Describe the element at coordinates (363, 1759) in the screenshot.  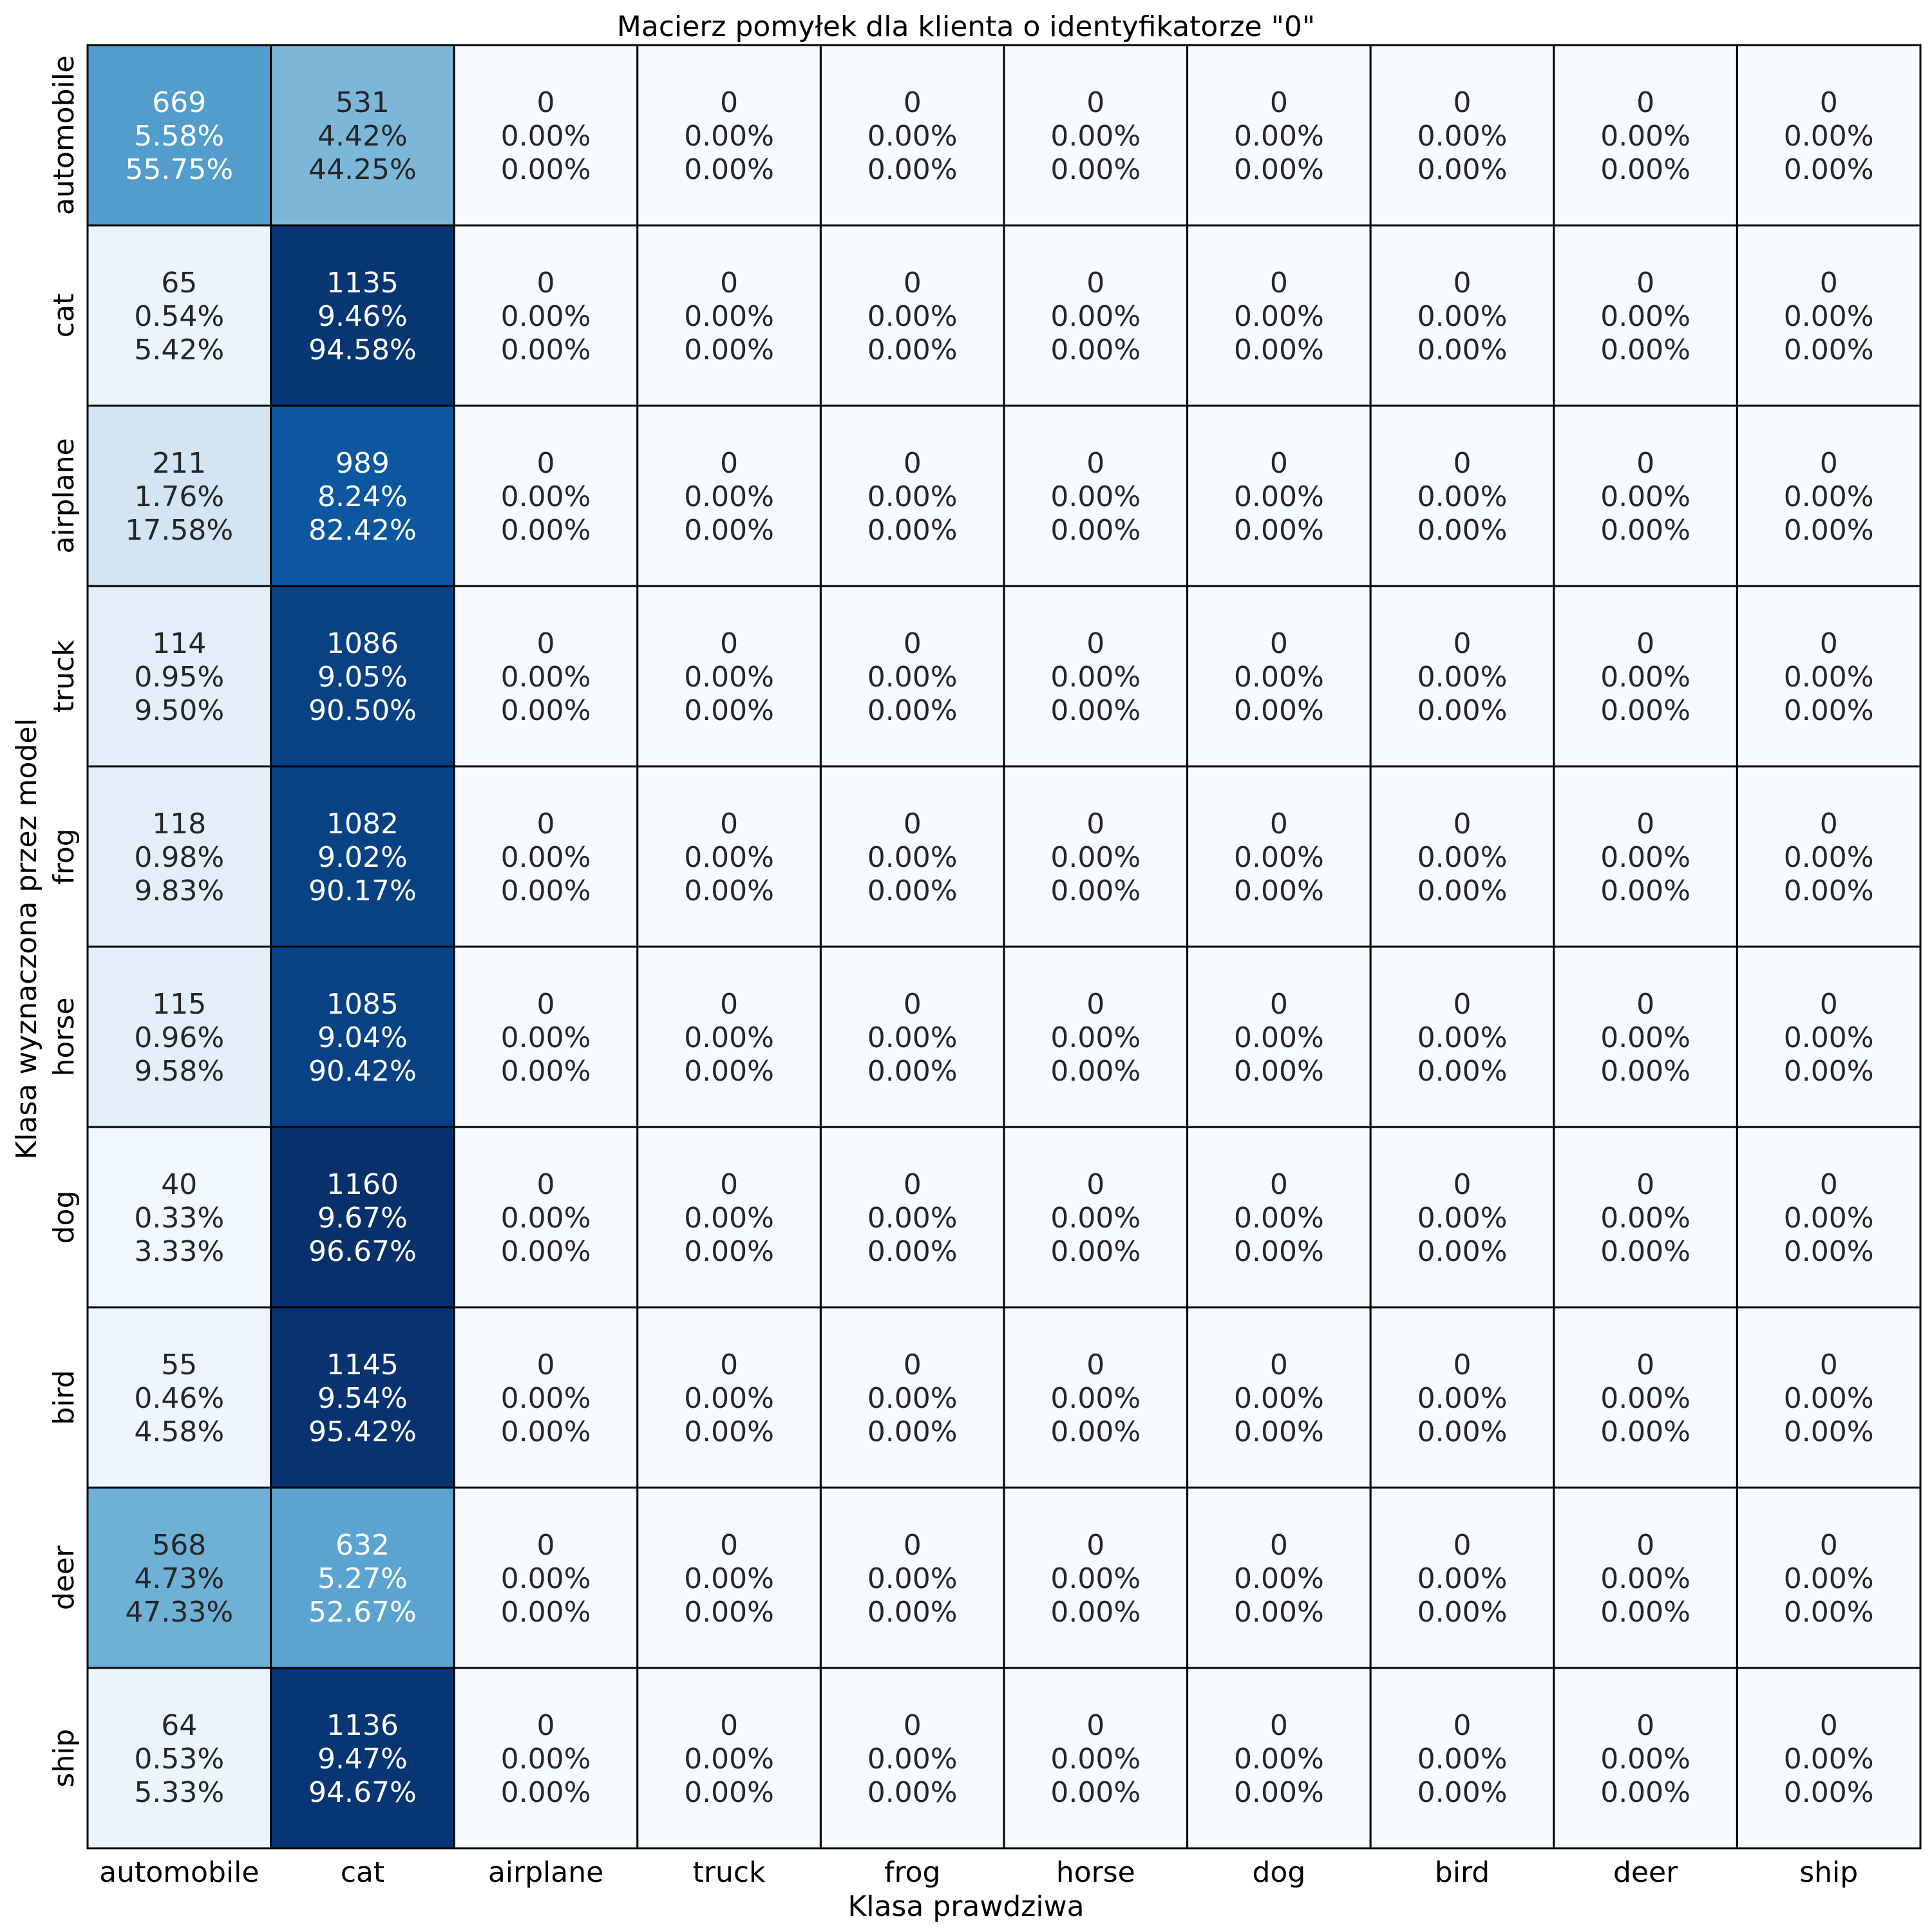
I see `cell-value-label: 1136 9.47% 94.67%` at that location.